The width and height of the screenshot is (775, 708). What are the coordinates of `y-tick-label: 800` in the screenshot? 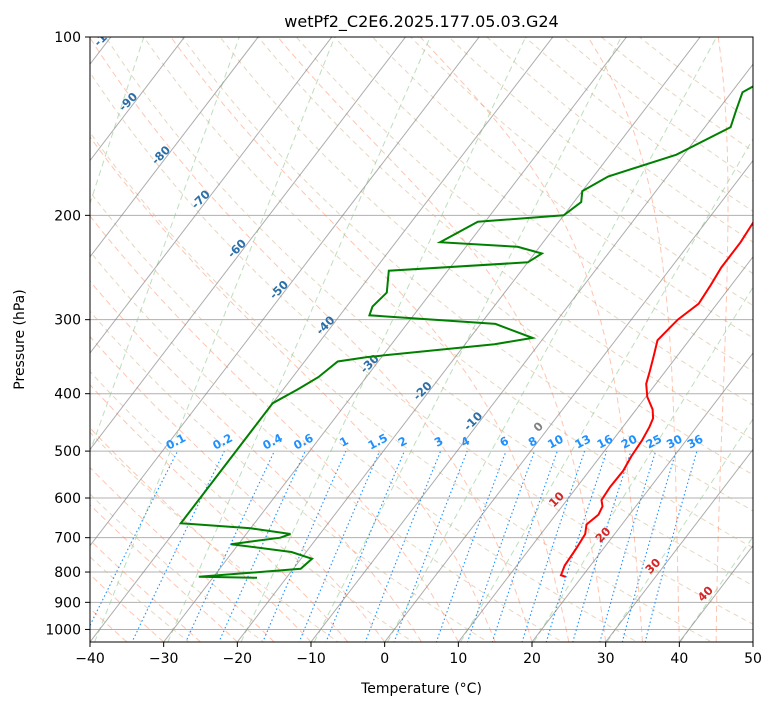 It's located at (67, 573).